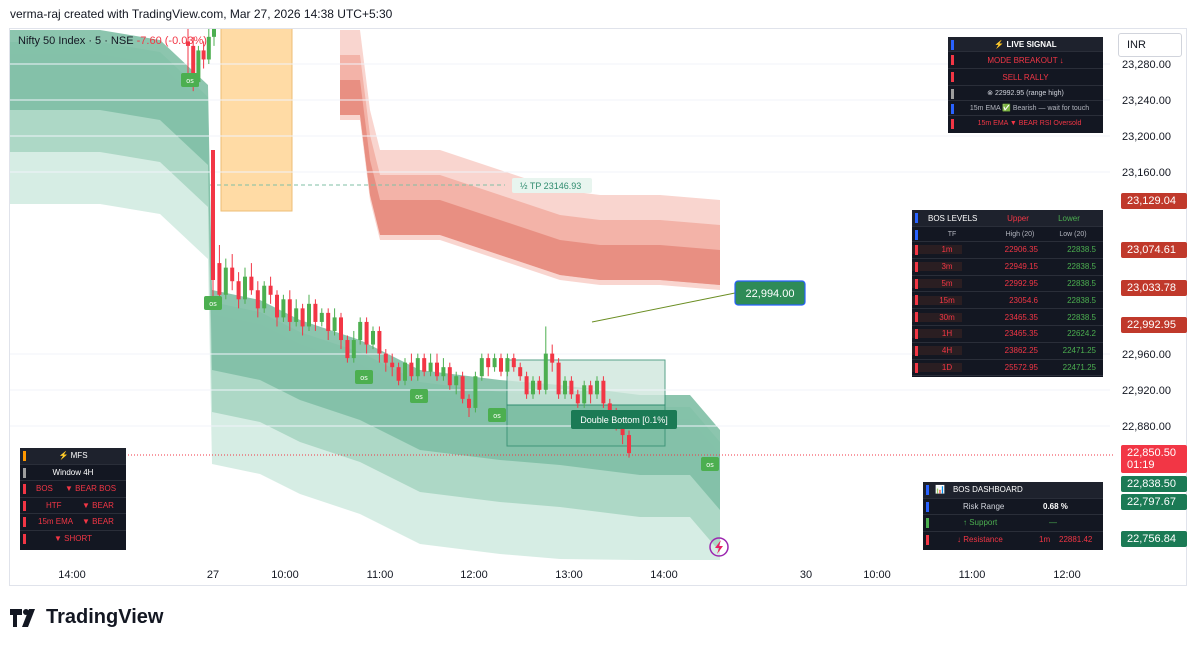 The image size is (1195, 648). I want to click on mfs-bos-value: ▼ BEAR BOS, so click(91, 489).